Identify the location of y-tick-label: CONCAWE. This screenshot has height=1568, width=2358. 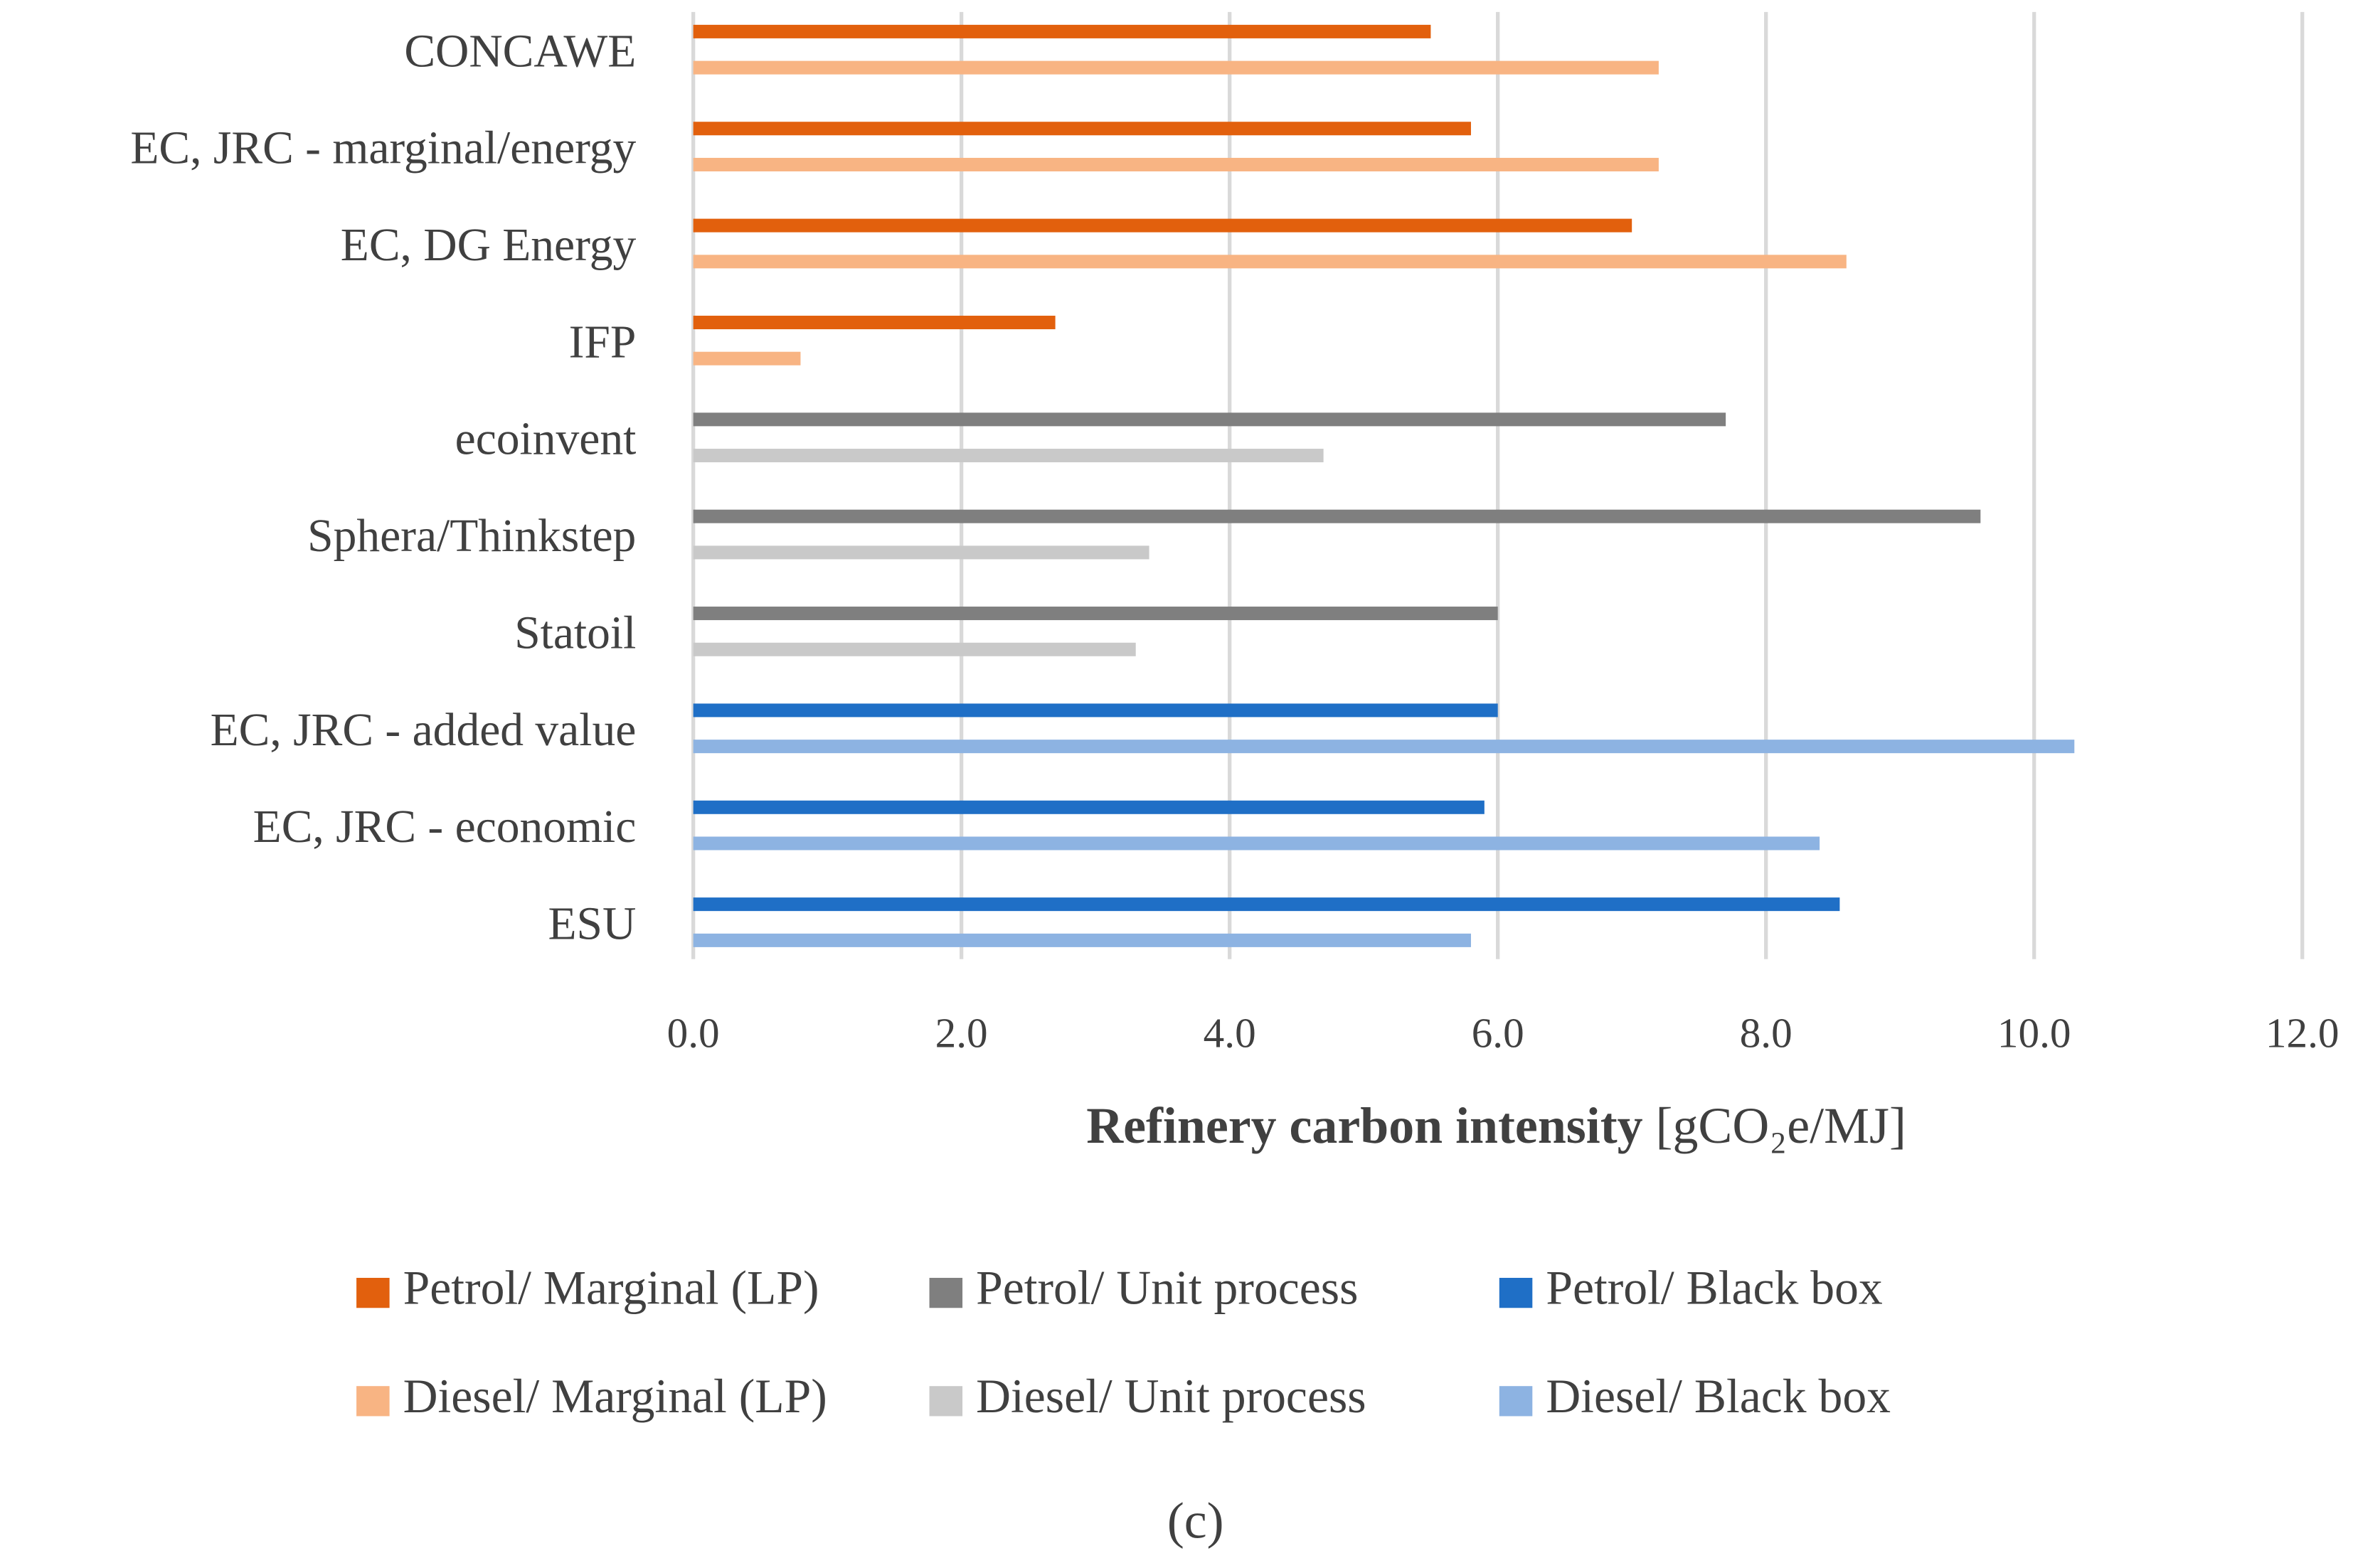
(520, 51).